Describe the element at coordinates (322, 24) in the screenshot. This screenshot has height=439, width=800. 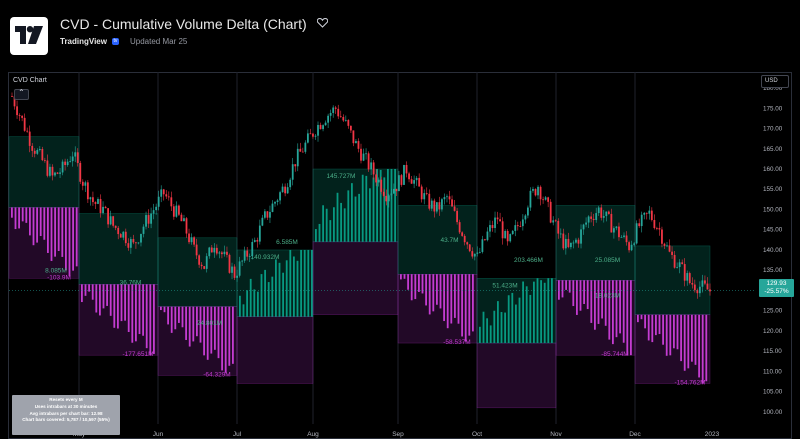
I see `favorite-heart-icon` at that location.